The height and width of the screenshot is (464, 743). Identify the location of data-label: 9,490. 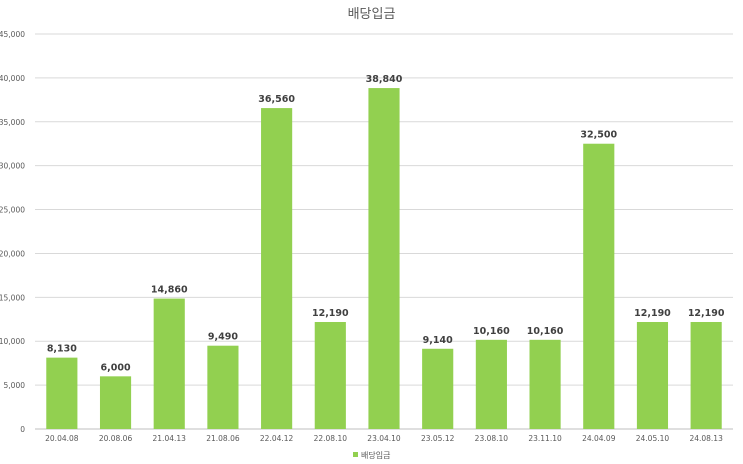
(223, 337).